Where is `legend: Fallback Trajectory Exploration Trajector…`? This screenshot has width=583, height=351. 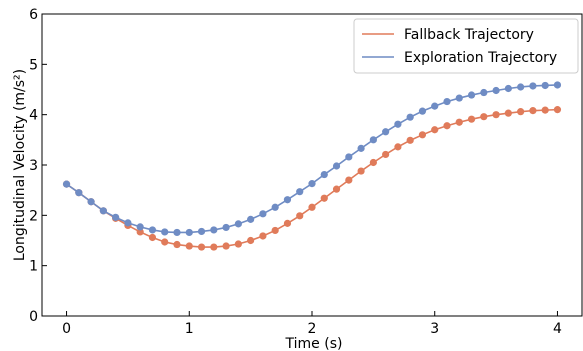 legend: Fallback Trajectory Exploration Trajector… is located at coordinates (466, 46).